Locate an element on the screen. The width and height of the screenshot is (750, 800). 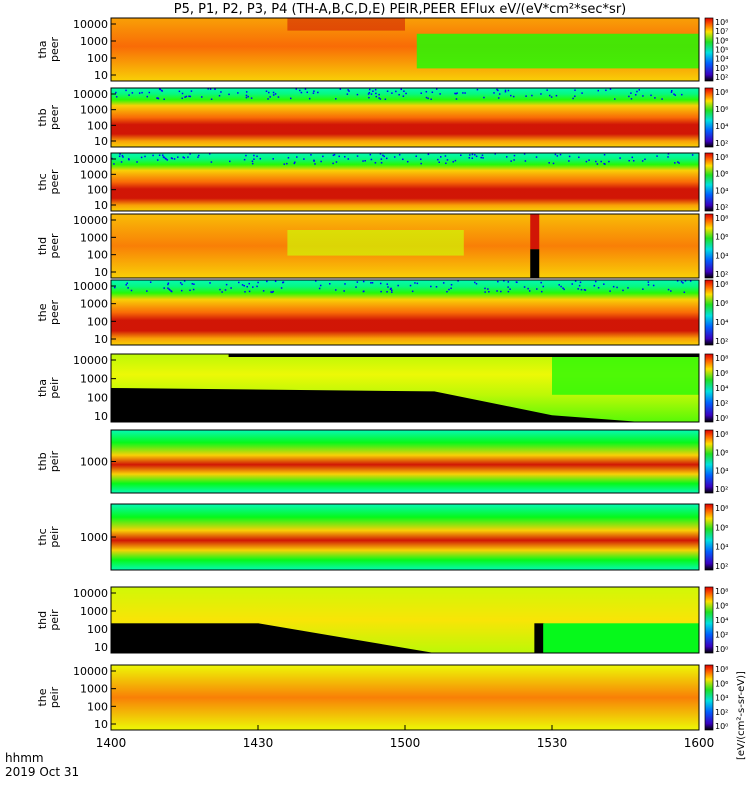
panel-product-label: peer is located at coordinates (54, 313).